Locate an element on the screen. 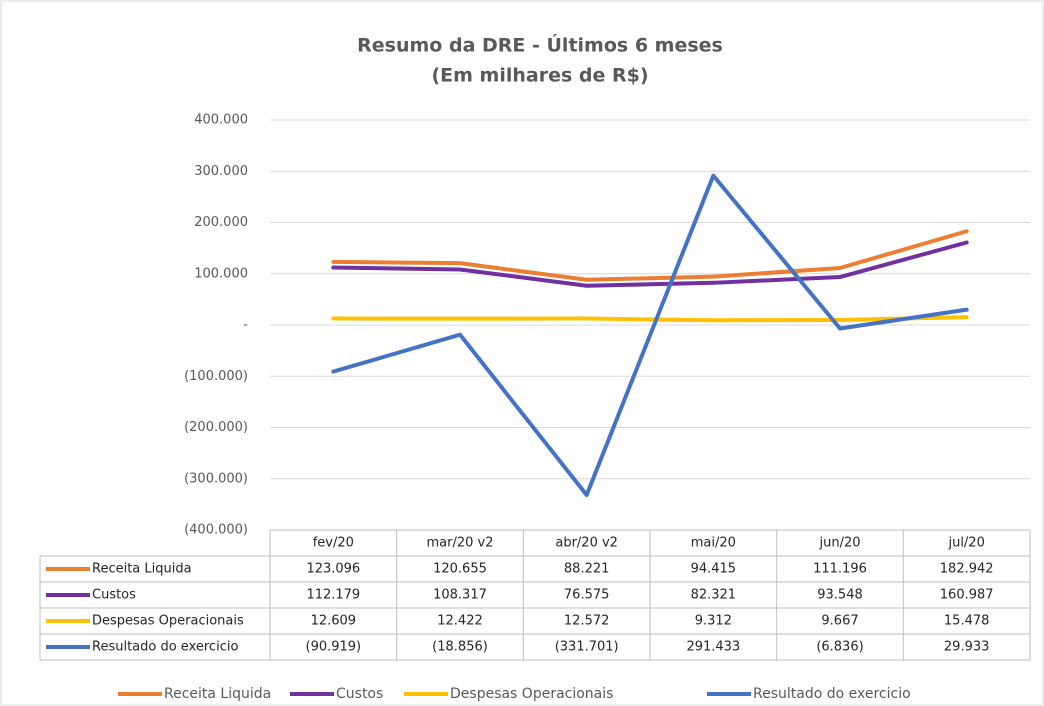 This screenshot has height=706, width=1044. row-label: Despesas Operacionais is located at coordinates (168, 621).